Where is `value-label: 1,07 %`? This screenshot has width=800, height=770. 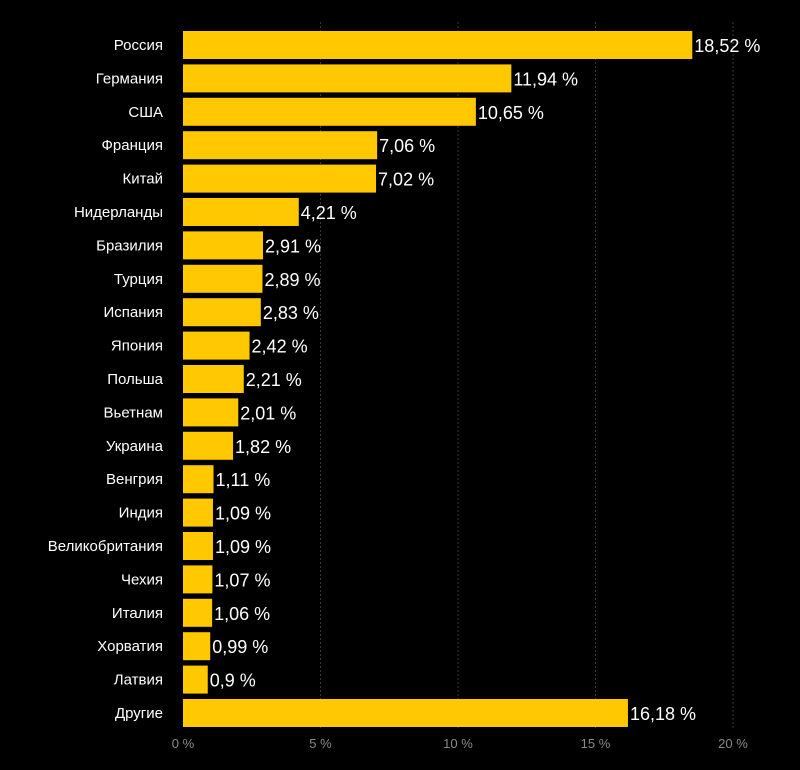 value-label: 1,07 % is located at coordinates (242, 580).